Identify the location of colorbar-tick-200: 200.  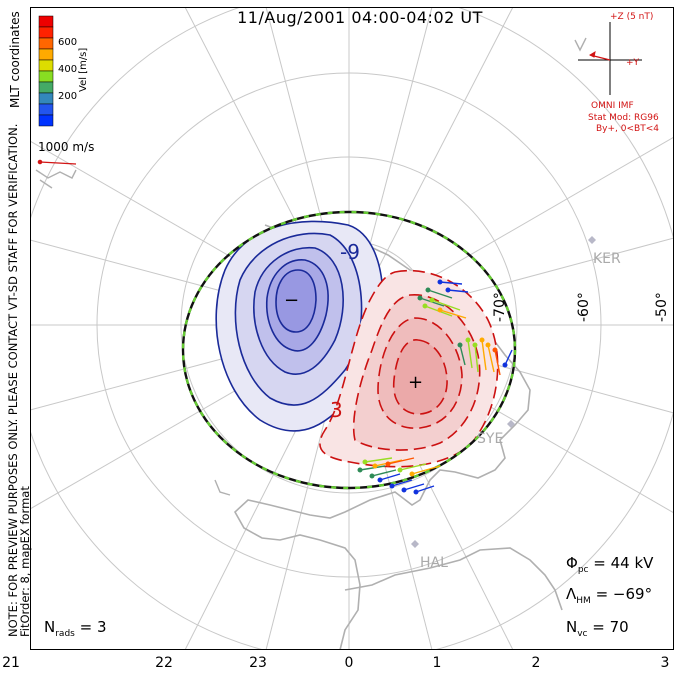
(68, 96).